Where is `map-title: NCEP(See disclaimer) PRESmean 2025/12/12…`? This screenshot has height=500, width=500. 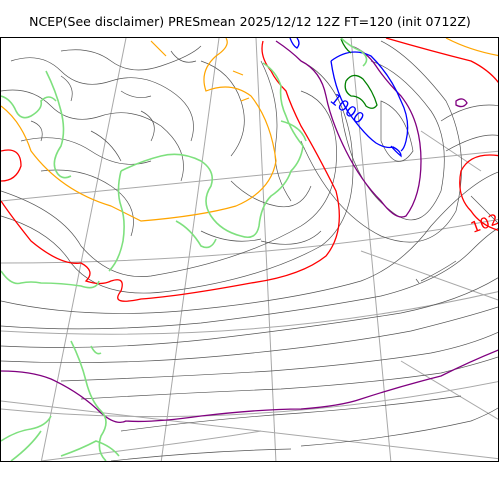
map-title: NCEP(See disclaimer) PRESmean 2025/12/12… is located at coordinates (250, 21).